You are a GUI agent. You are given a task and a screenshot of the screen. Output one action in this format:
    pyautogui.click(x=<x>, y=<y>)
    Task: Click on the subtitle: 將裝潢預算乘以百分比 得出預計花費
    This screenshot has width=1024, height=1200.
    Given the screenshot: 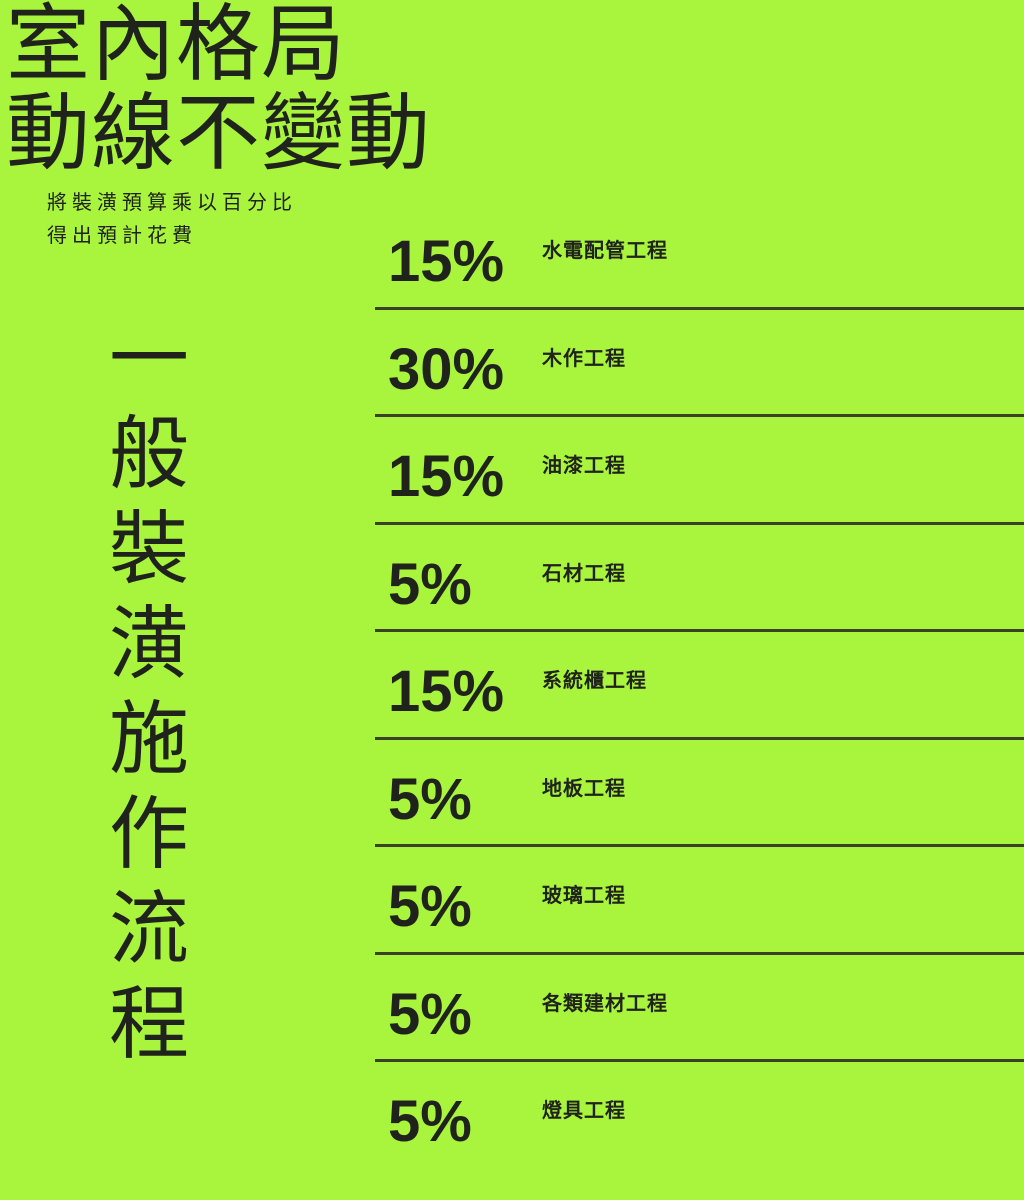 What is the action you would take?
    pyautogui.click(x=172, y=220)
    